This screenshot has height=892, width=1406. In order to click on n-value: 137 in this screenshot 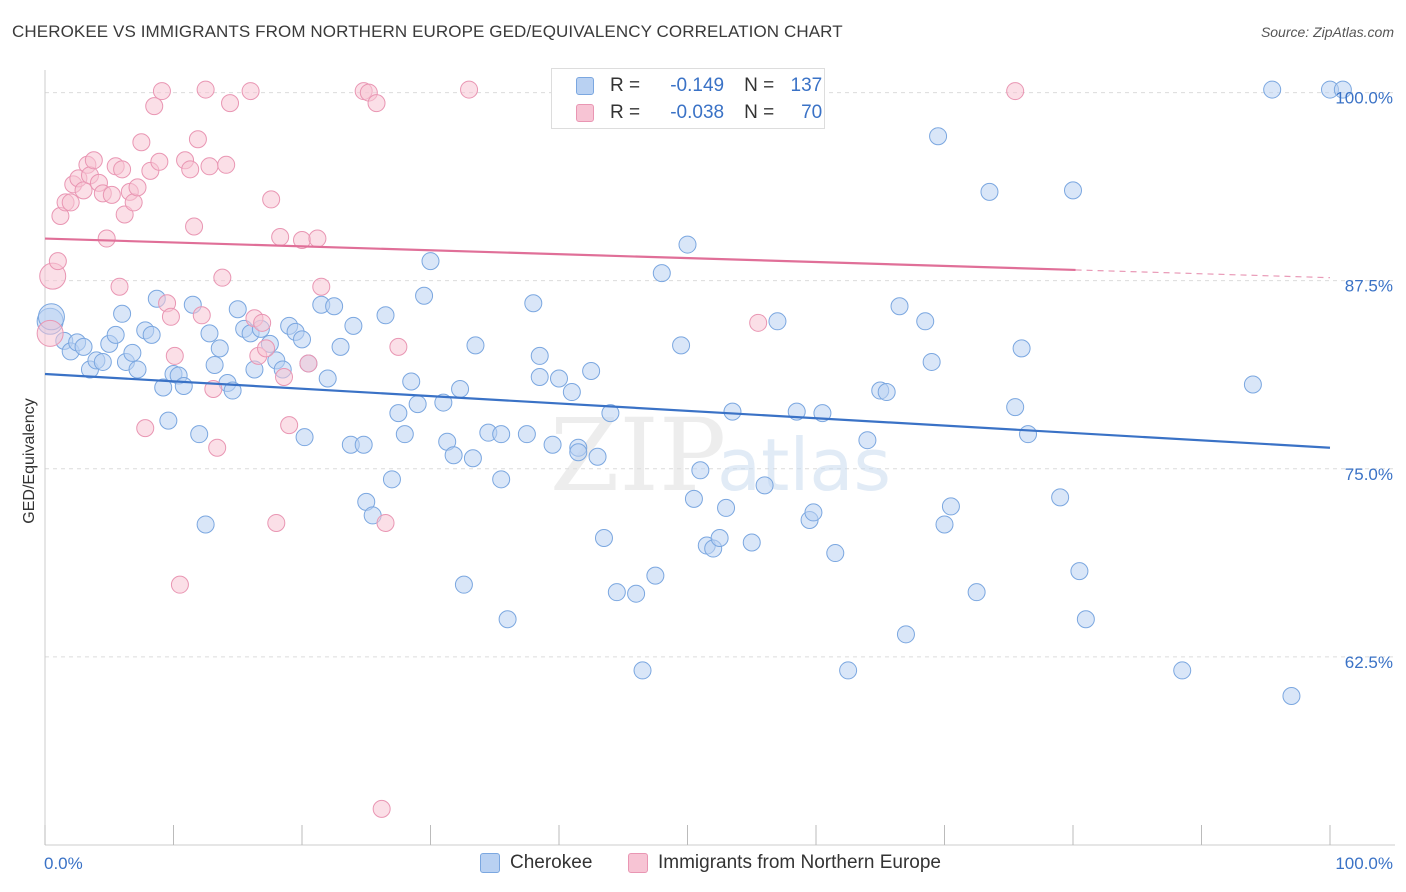, I will do `click(806, 85)`.